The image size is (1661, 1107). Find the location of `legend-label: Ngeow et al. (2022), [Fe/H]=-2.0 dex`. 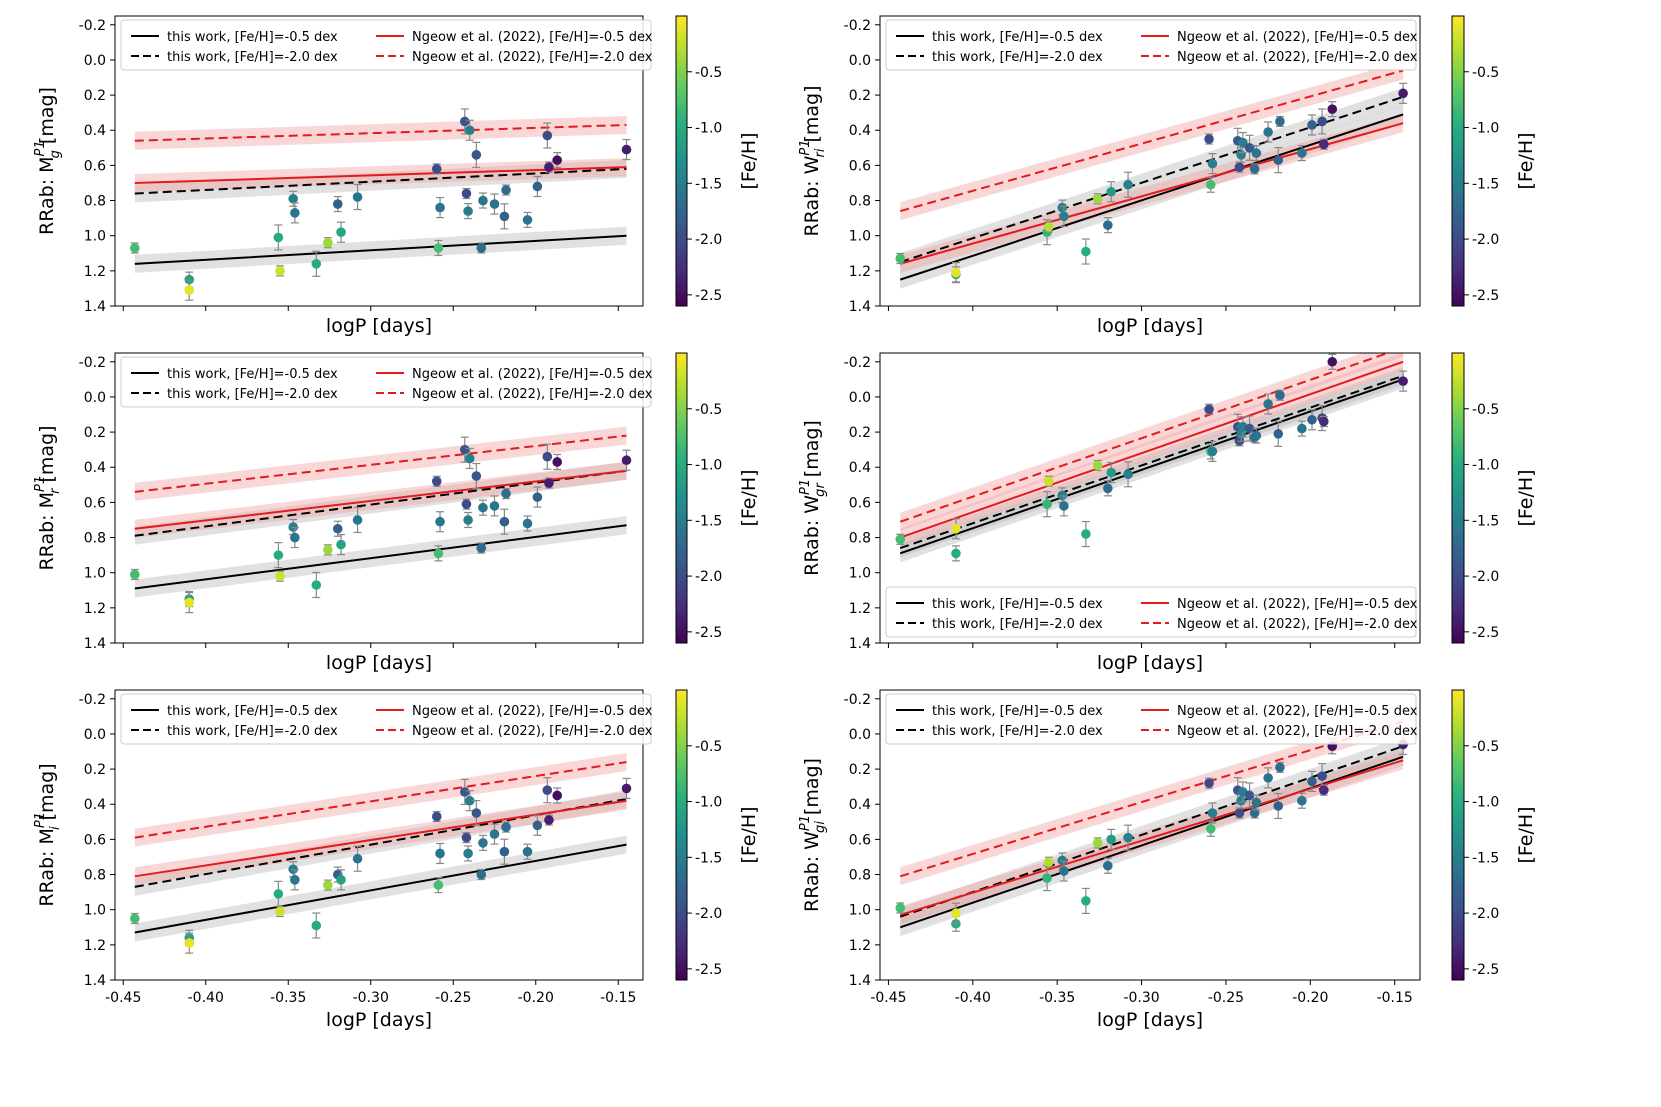

legend-label: Ngeow et al. (2022), [Fe/H]=-2.0 dex is located at coordinates (532, 731).